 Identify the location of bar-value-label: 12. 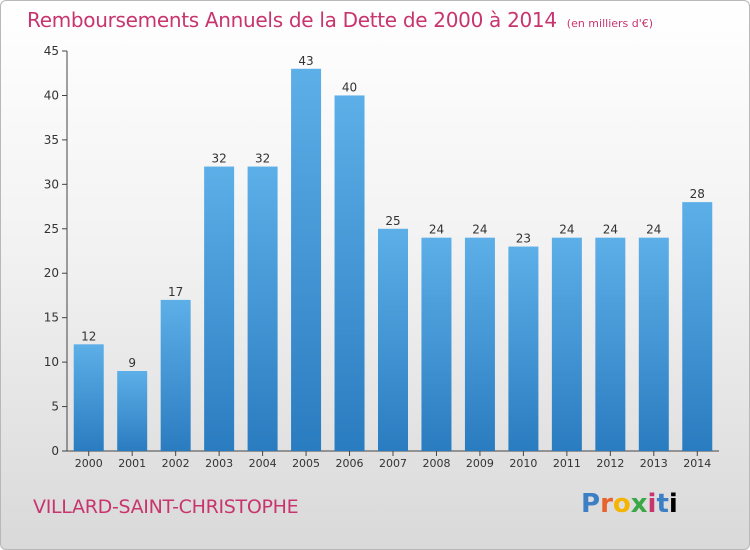
(88, 336).